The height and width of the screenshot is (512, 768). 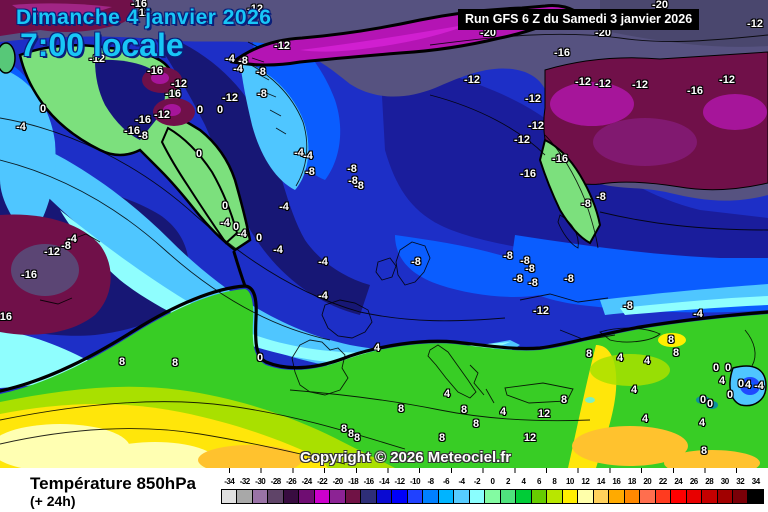 I want to click on scale-cell: -8, so click(x=430, y=490).